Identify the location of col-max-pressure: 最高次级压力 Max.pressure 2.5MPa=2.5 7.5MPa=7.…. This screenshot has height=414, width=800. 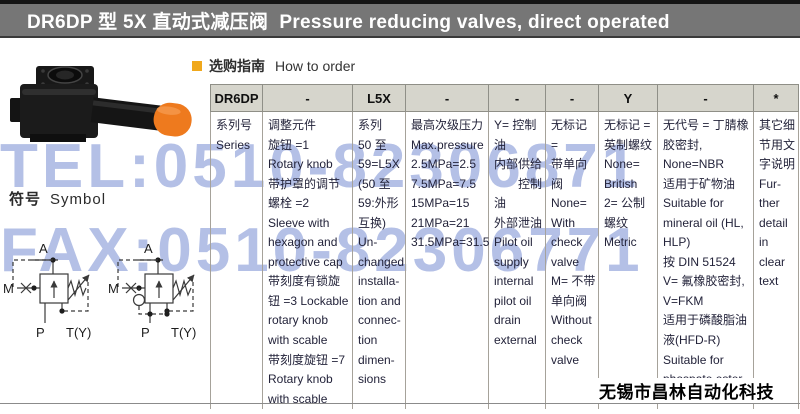
(447, 260).